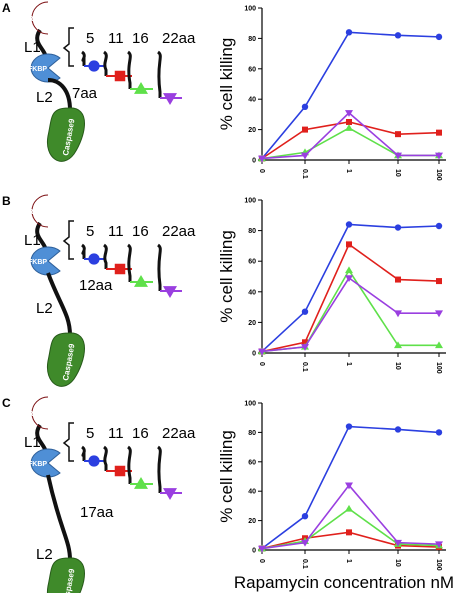 This screenshot has width=474, height=593. I want to click on chart-panel: 0 20 40 60 80 100 0 0.1 1 10 100 % cell killing, so click(331, 286).